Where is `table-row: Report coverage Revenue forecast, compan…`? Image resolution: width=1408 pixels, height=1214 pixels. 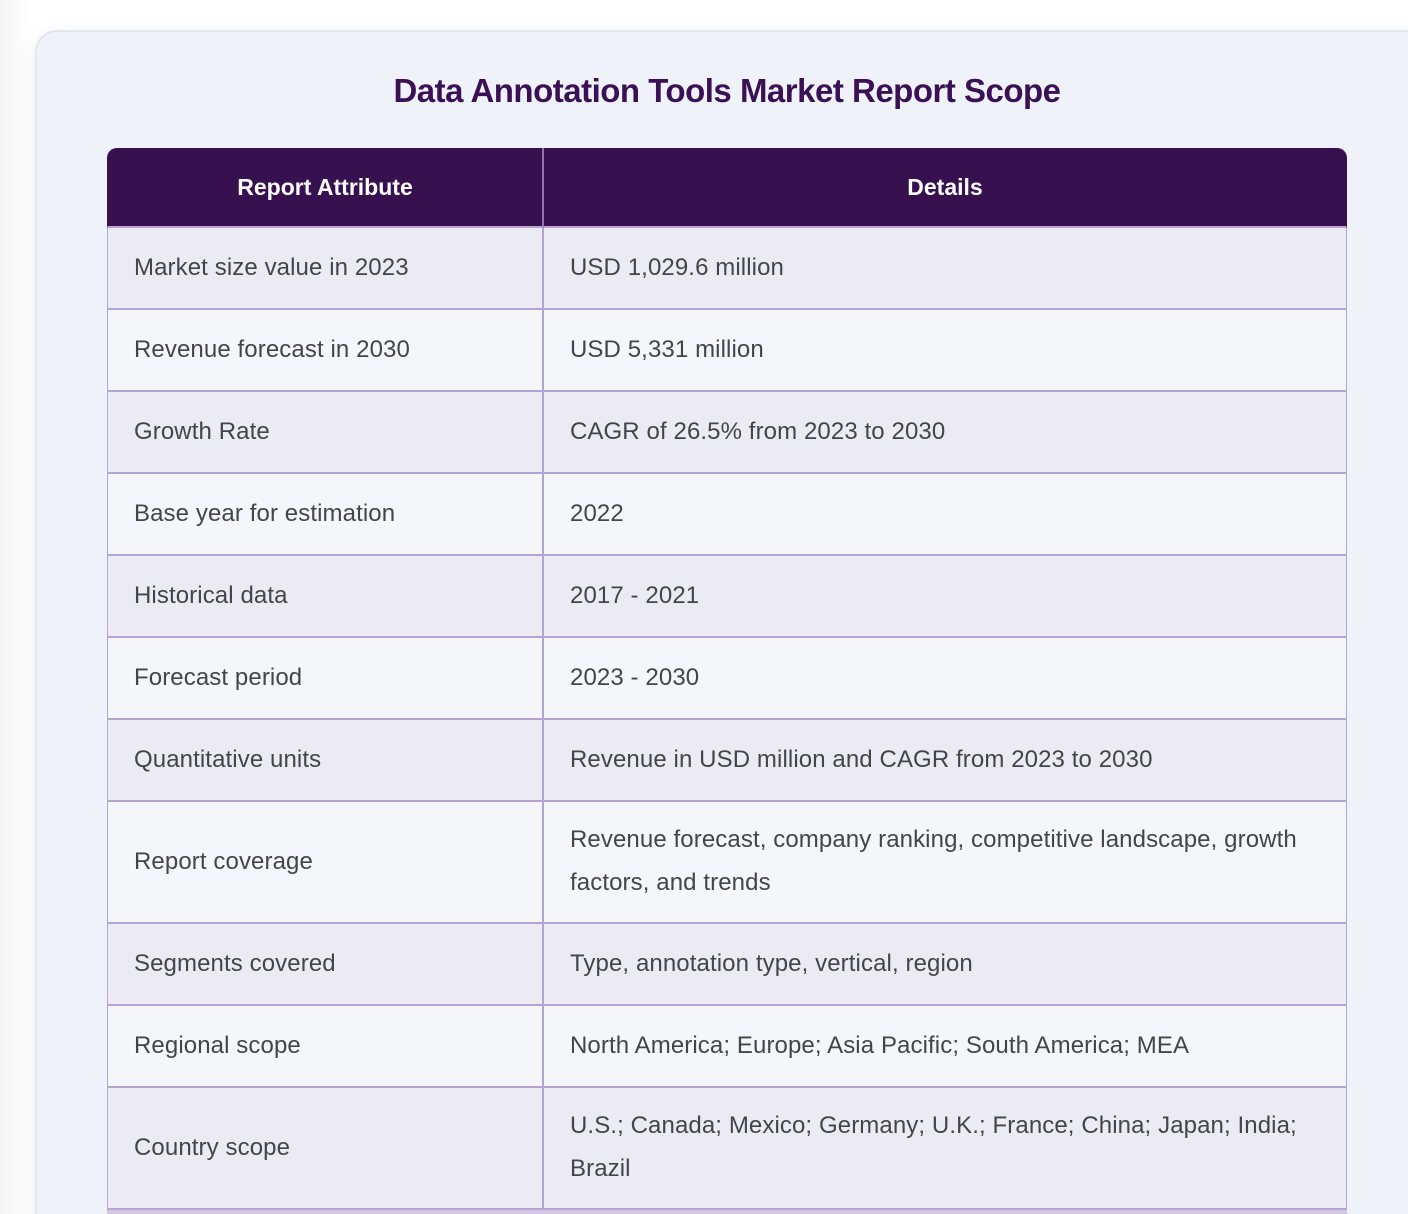 table-row: Report coverage Revenue forecast, compan… is located at coordinates (727, 863).